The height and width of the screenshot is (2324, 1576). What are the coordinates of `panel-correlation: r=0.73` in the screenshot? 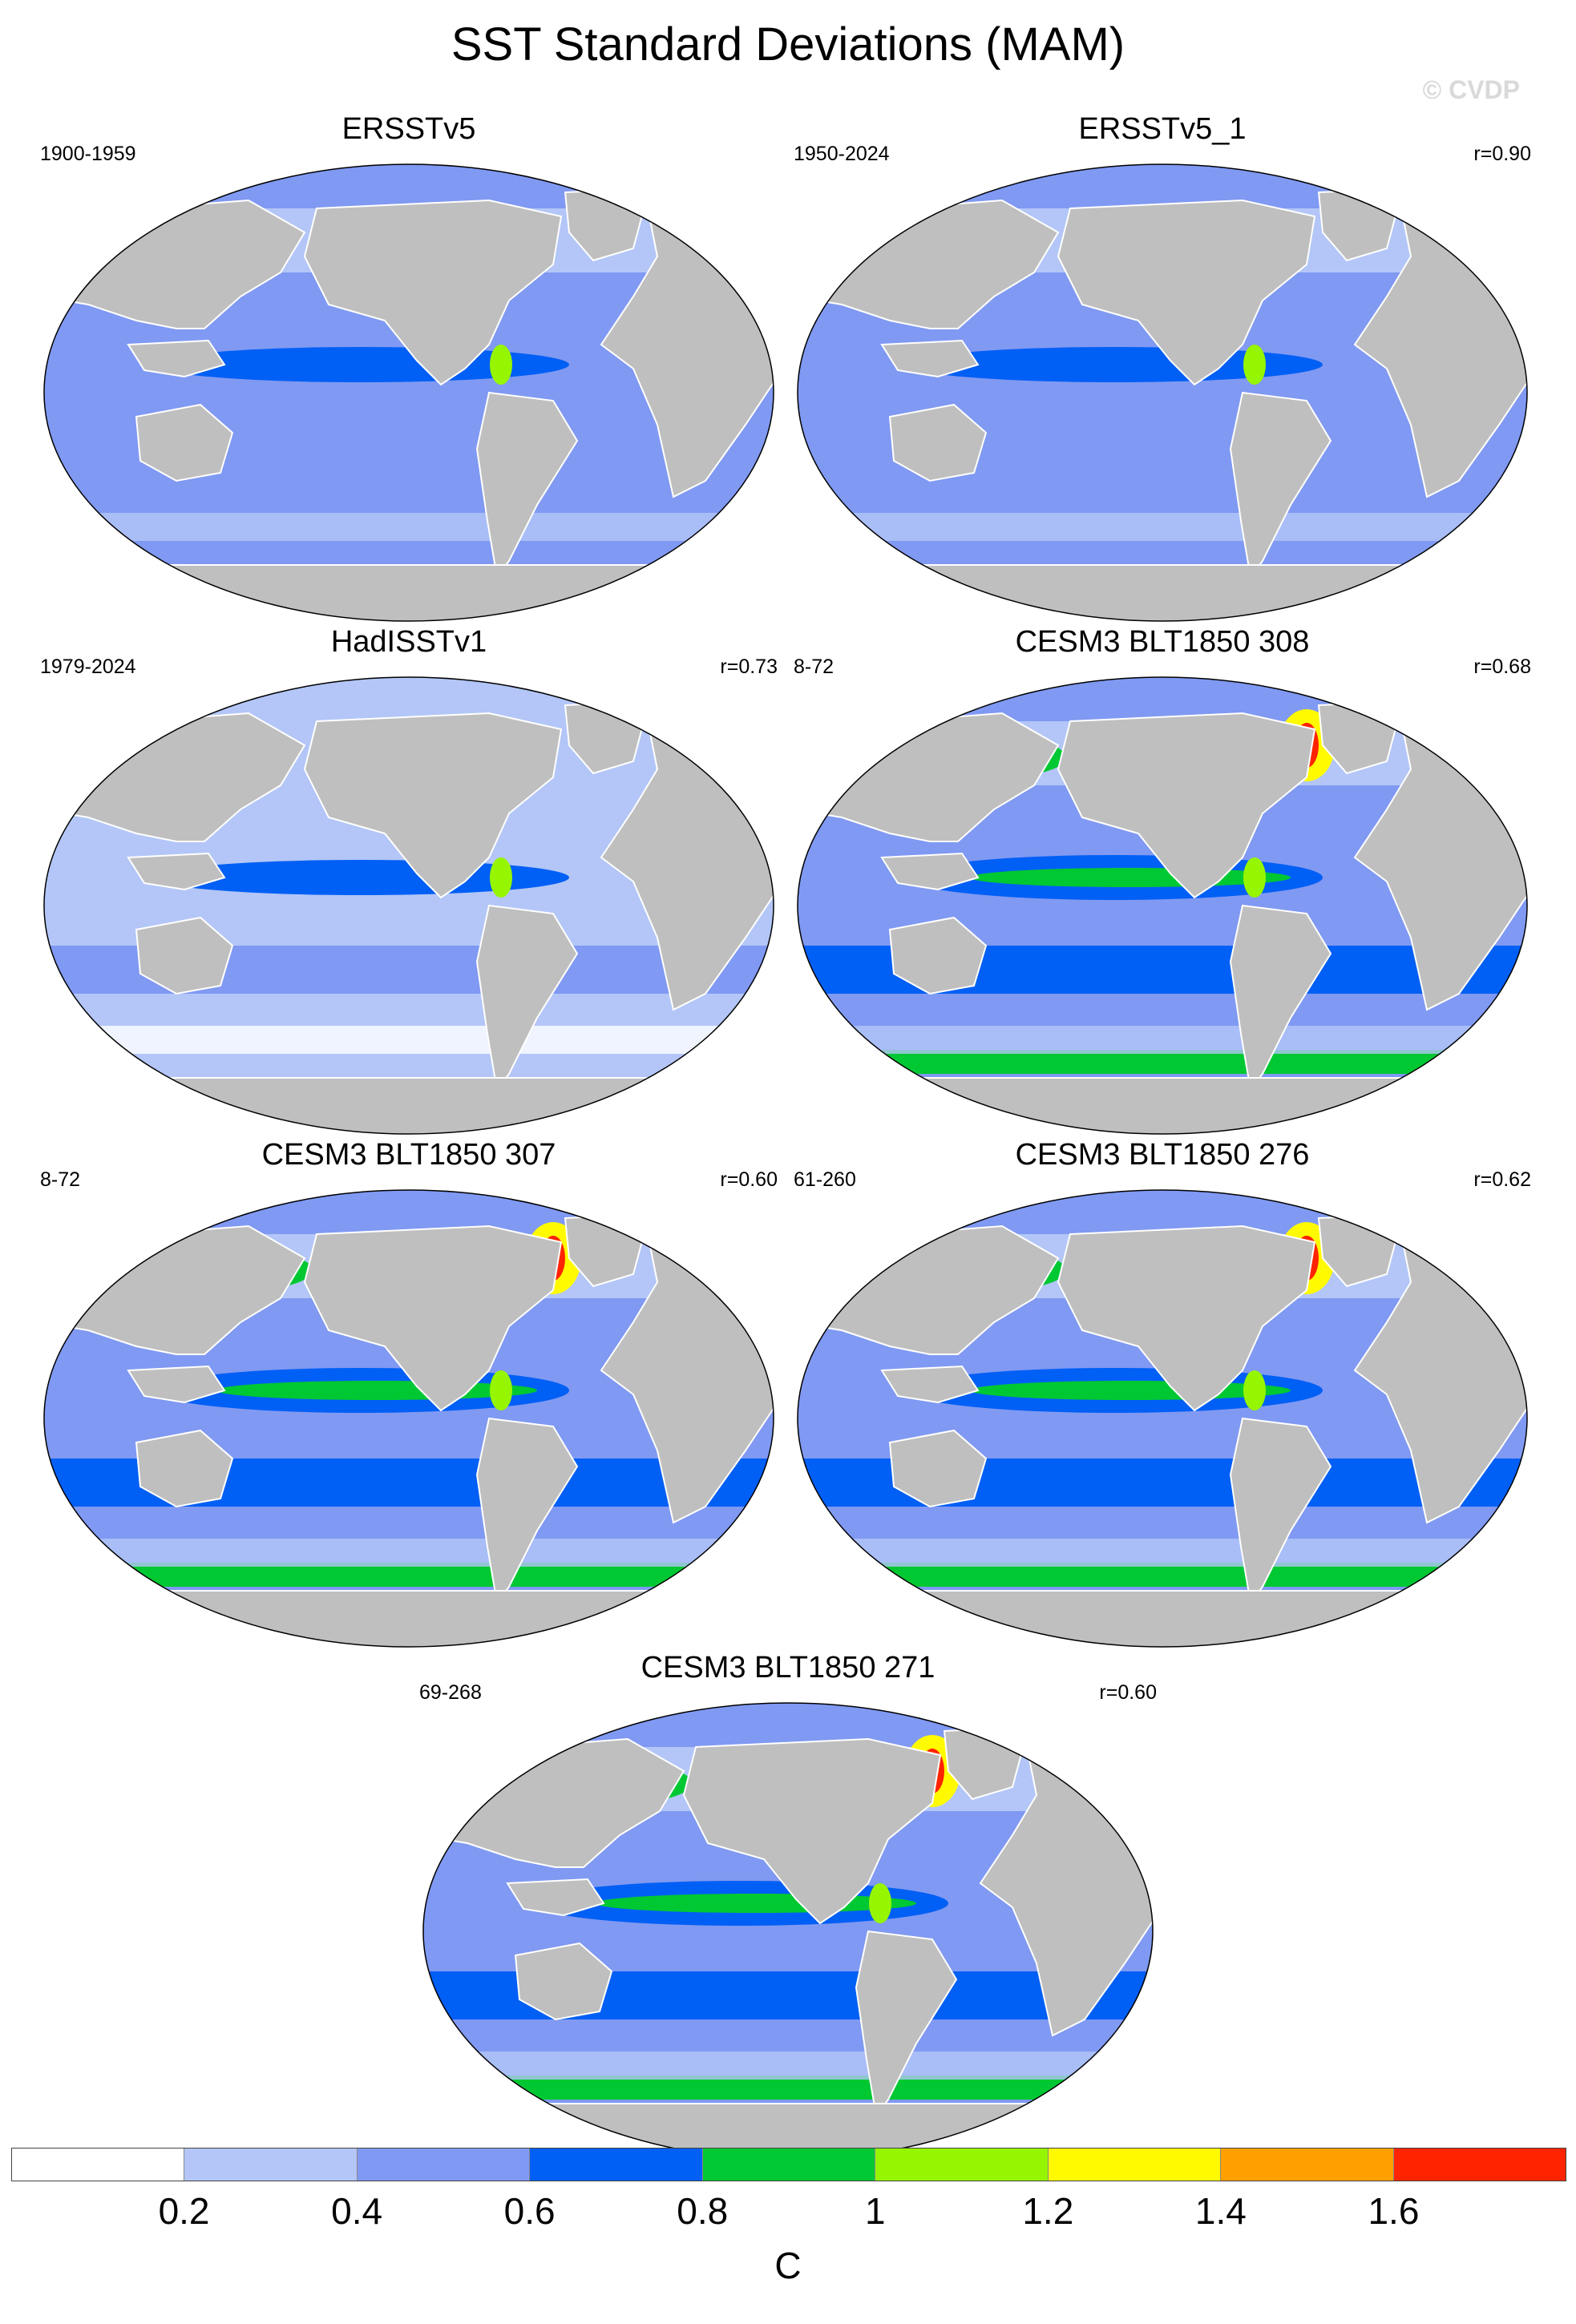 It's located at (749, 667).